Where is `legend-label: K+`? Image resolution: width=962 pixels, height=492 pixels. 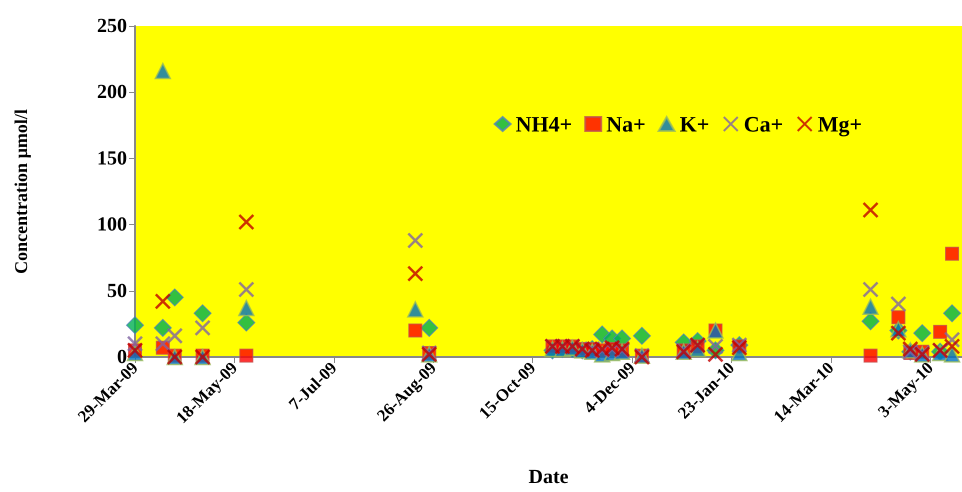
legend-label: K+ is located at coordinates (695, 124).